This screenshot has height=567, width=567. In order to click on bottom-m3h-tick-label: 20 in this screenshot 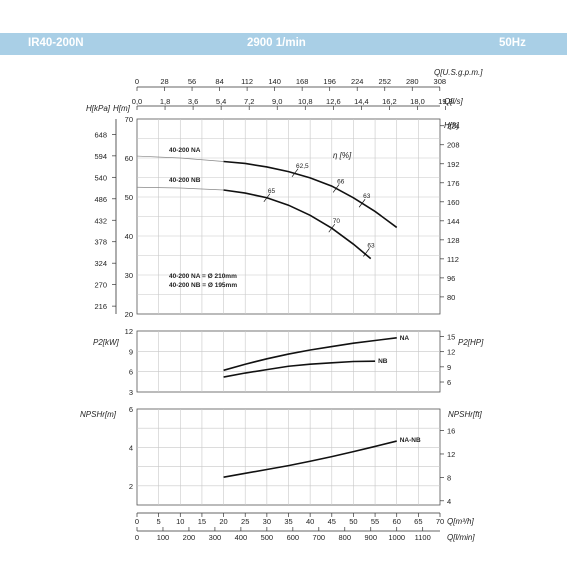, I will do `click(223, 521)`.